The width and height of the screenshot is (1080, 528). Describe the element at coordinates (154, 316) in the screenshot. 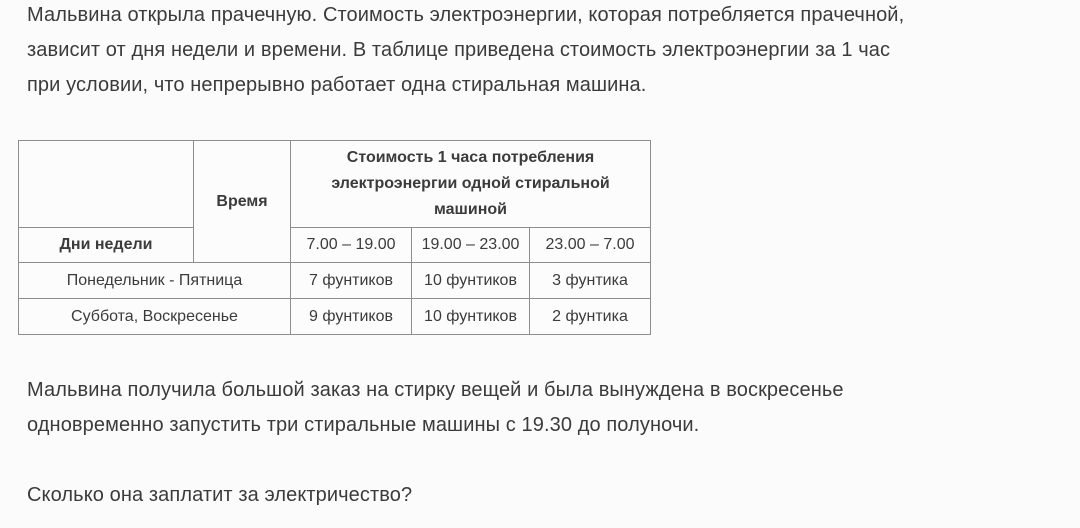

I see `days-cell: Суббота, Воскресенье` at that location.